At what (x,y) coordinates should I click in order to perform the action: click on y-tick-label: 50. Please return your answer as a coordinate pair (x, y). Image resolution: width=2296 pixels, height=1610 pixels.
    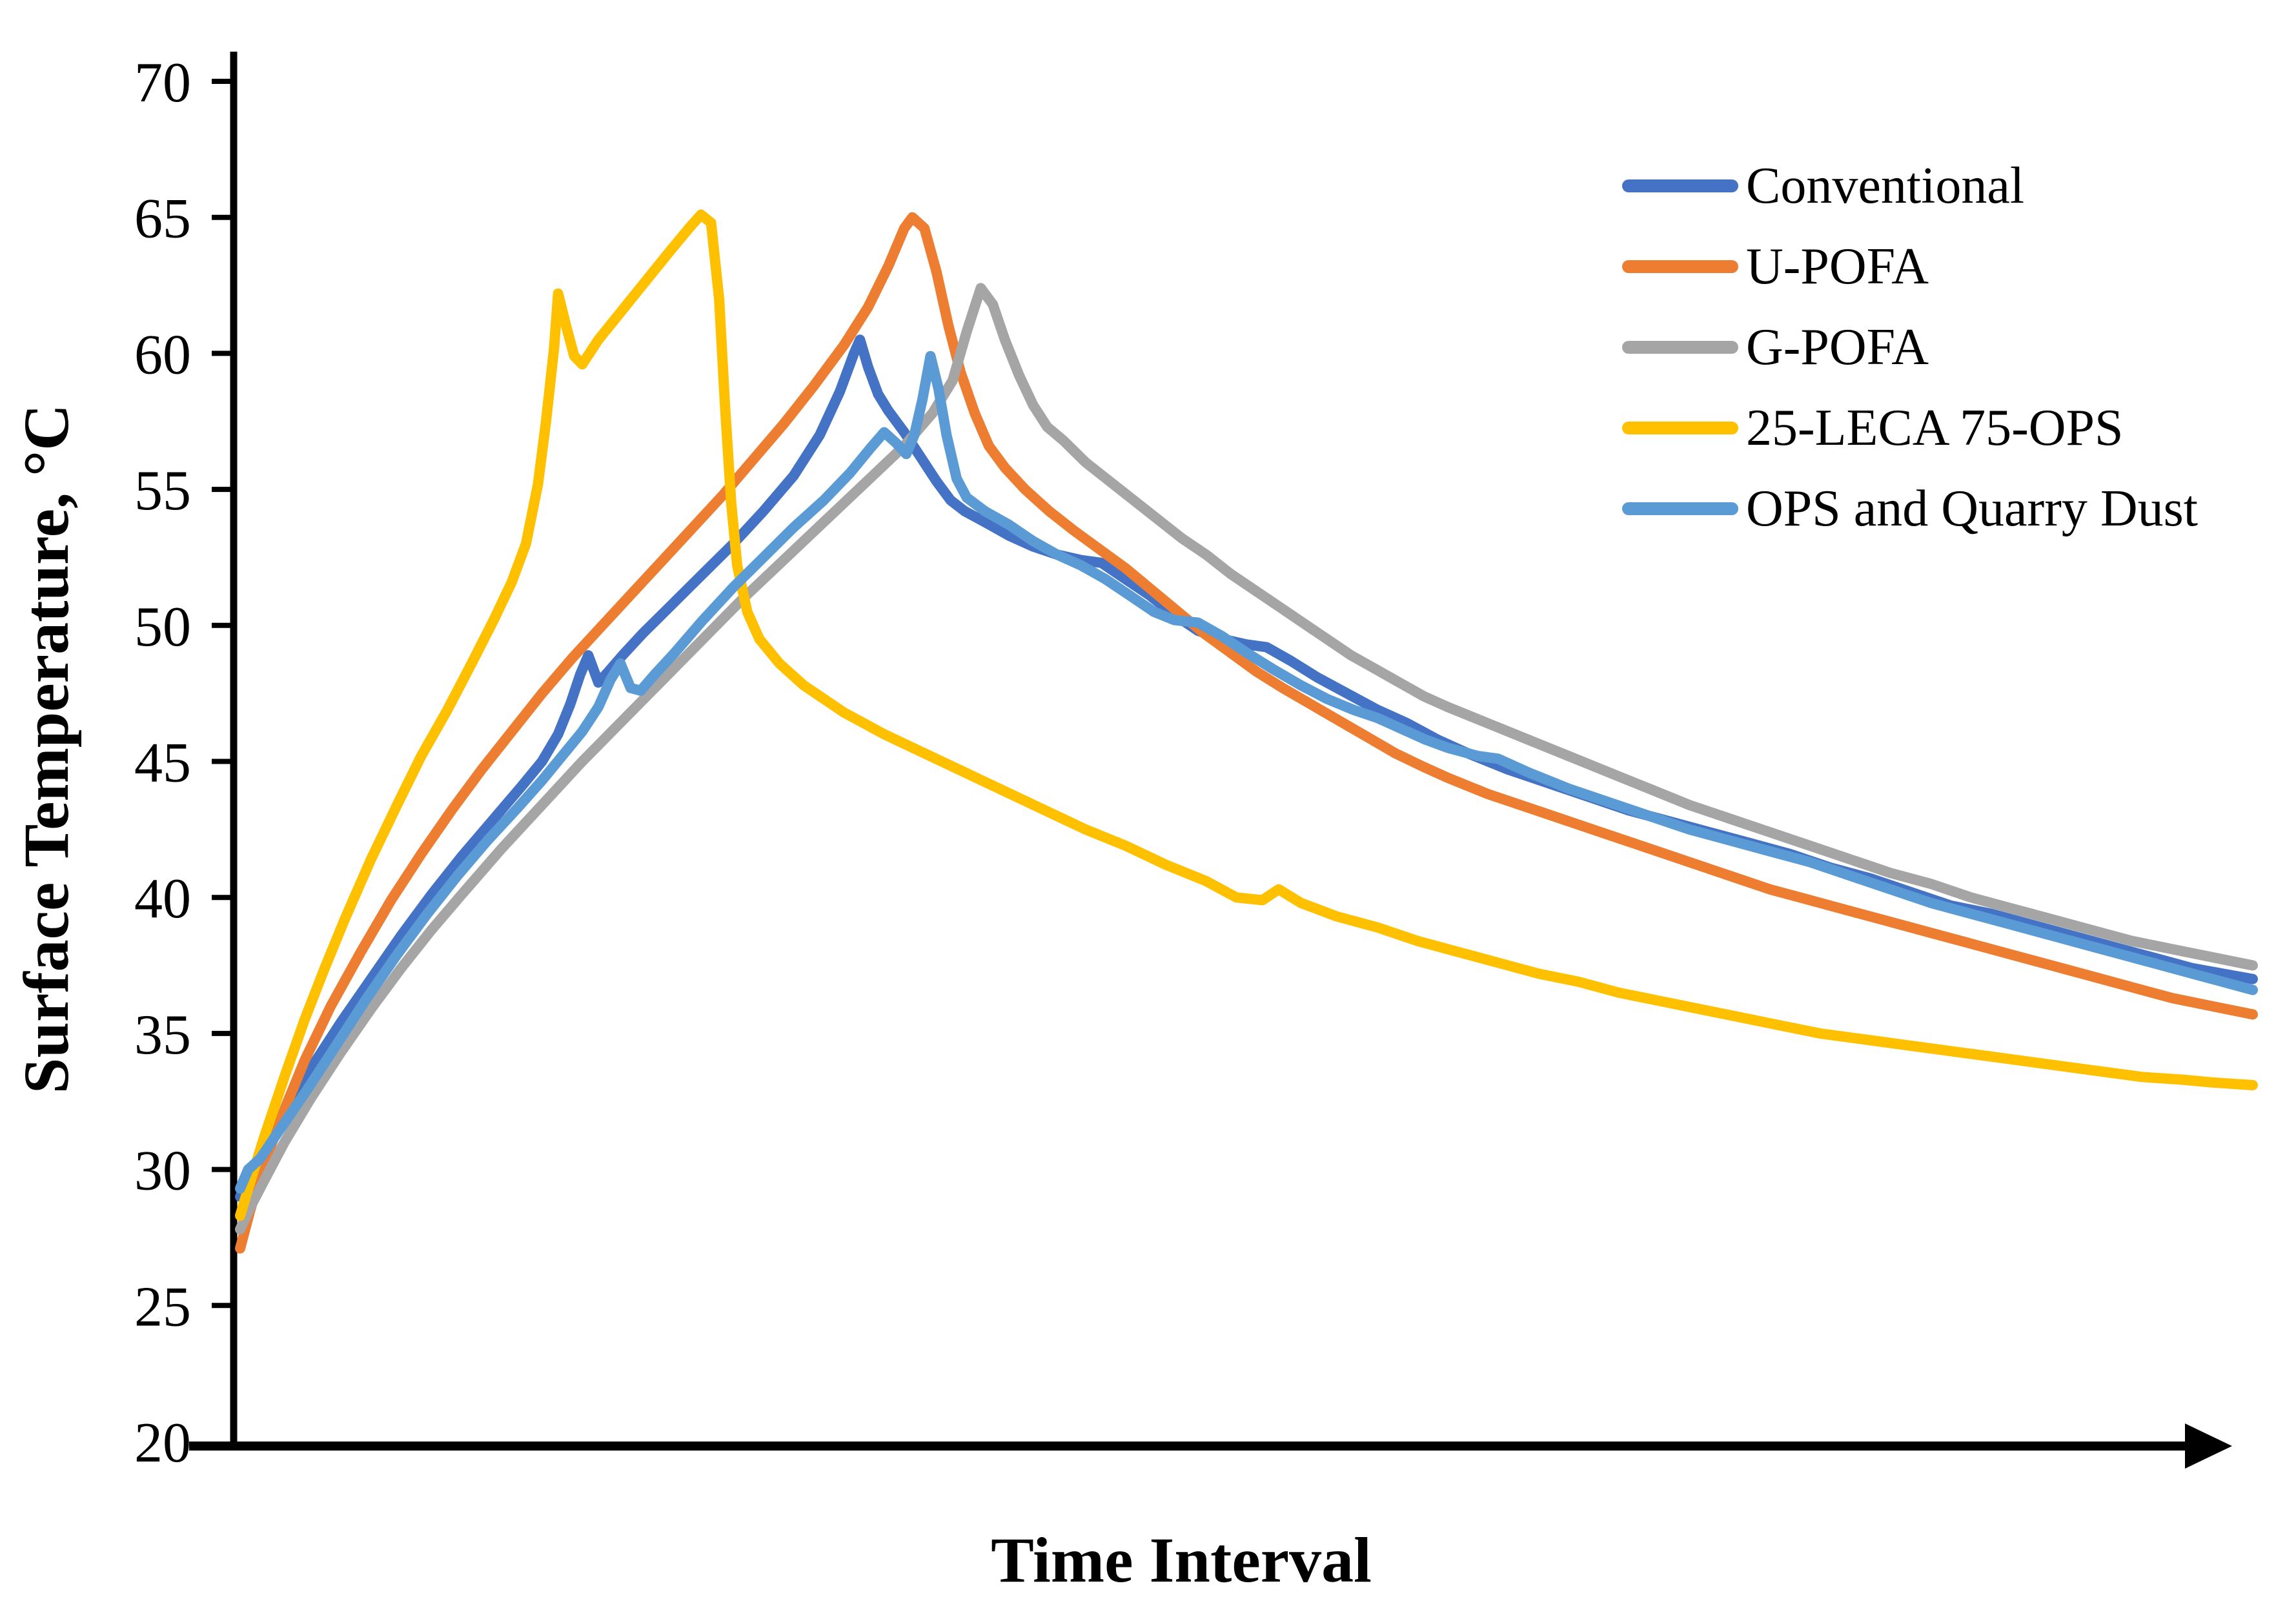
    Looking at the image, I should click on (162, 627).